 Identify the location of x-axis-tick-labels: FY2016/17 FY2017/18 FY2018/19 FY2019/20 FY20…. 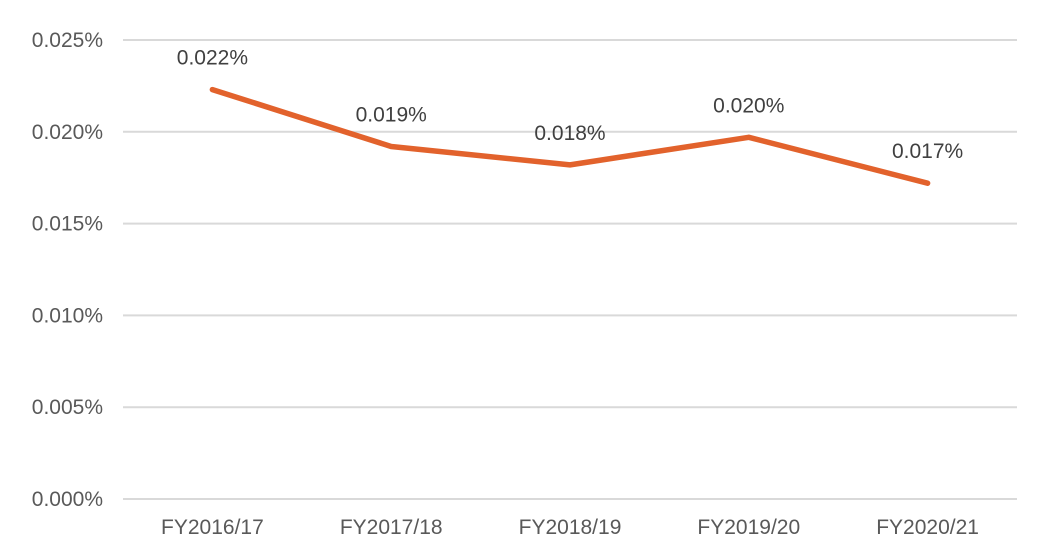
(570, 527).